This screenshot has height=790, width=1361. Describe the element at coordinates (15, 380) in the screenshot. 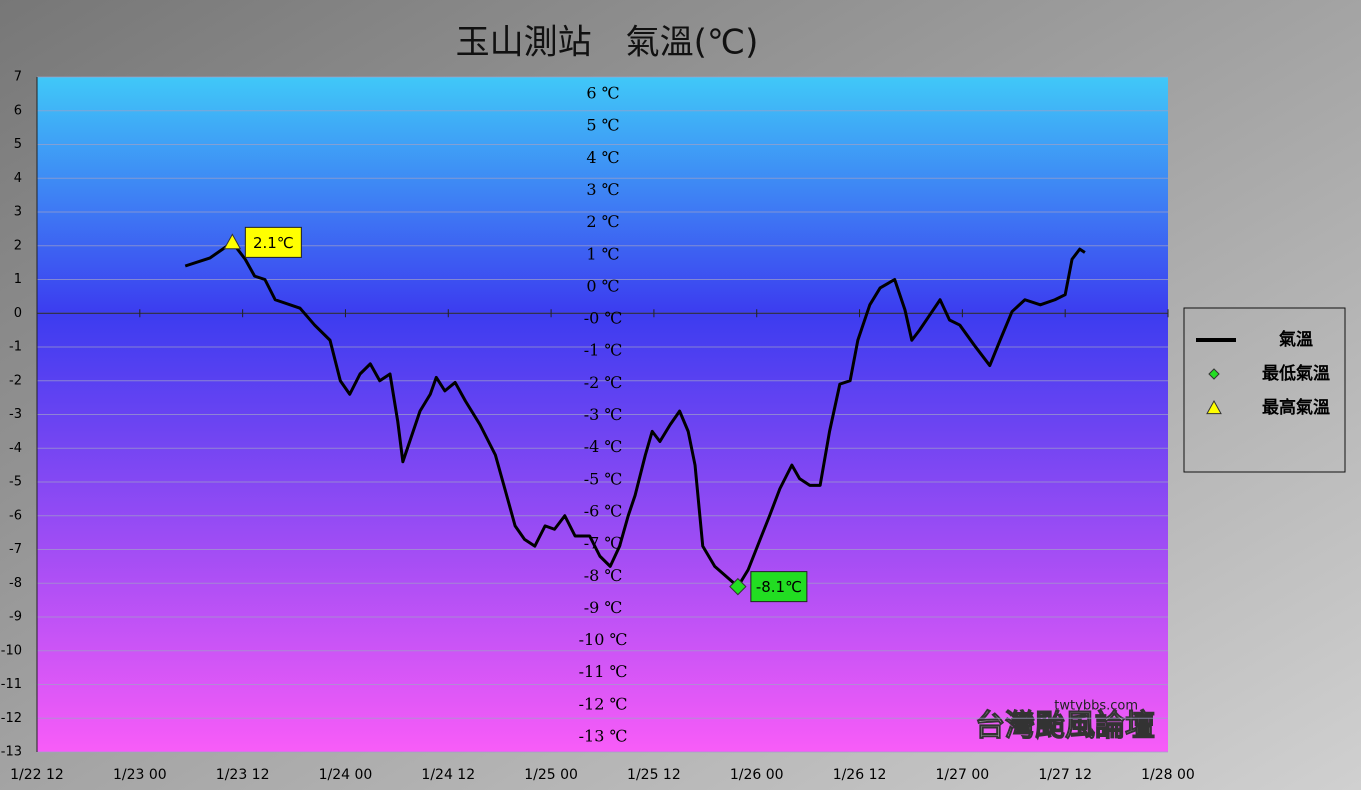

I see `y-tick-label: -2` at that location.